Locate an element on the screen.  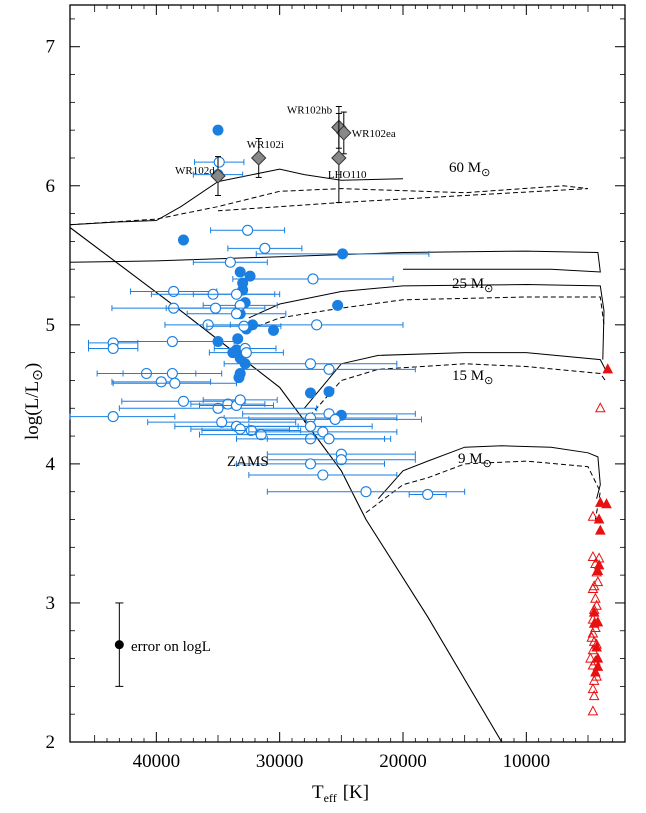
x-tick-label: 40000 is located at coordinates (157, 761).